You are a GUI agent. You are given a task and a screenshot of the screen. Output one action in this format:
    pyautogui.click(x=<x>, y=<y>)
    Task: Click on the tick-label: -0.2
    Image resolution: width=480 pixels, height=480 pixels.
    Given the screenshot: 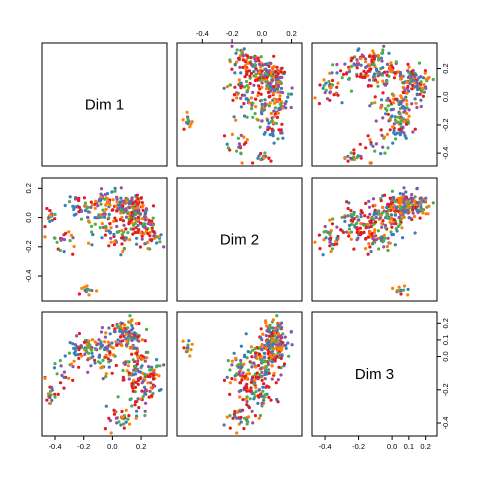 What is the action you would take?
    pyautogui.click(x=445, y=389)
    